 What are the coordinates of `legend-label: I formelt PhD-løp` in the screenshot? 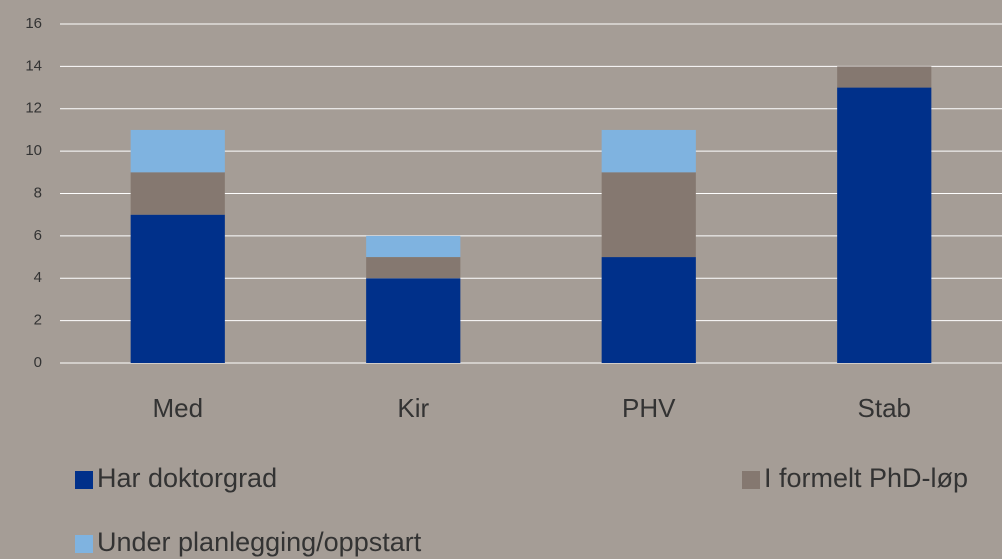 It's located at (866, 478).